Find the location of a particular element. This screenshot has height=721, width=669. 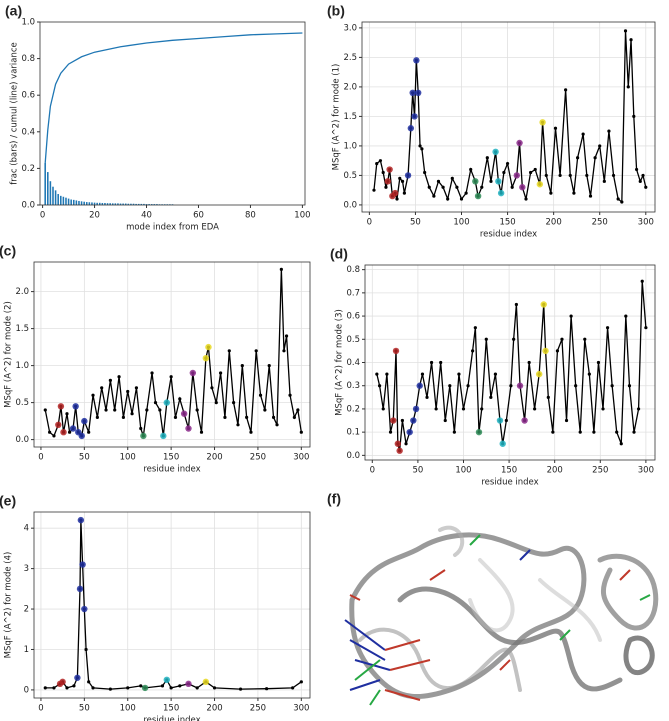

y-tick-label: 1.5 is located at coordinates (22, 329).